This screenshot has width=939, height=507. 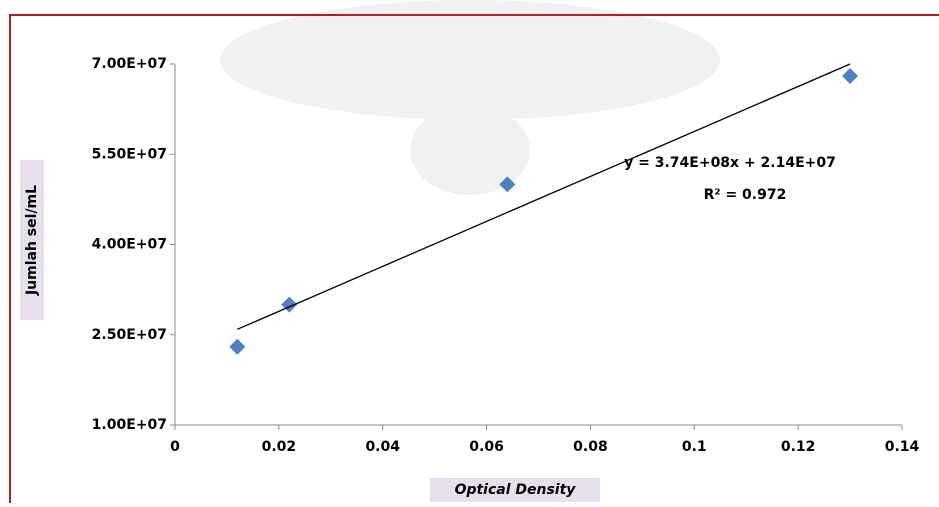 I want to click on y-label-box, so click(x=32, y=240).